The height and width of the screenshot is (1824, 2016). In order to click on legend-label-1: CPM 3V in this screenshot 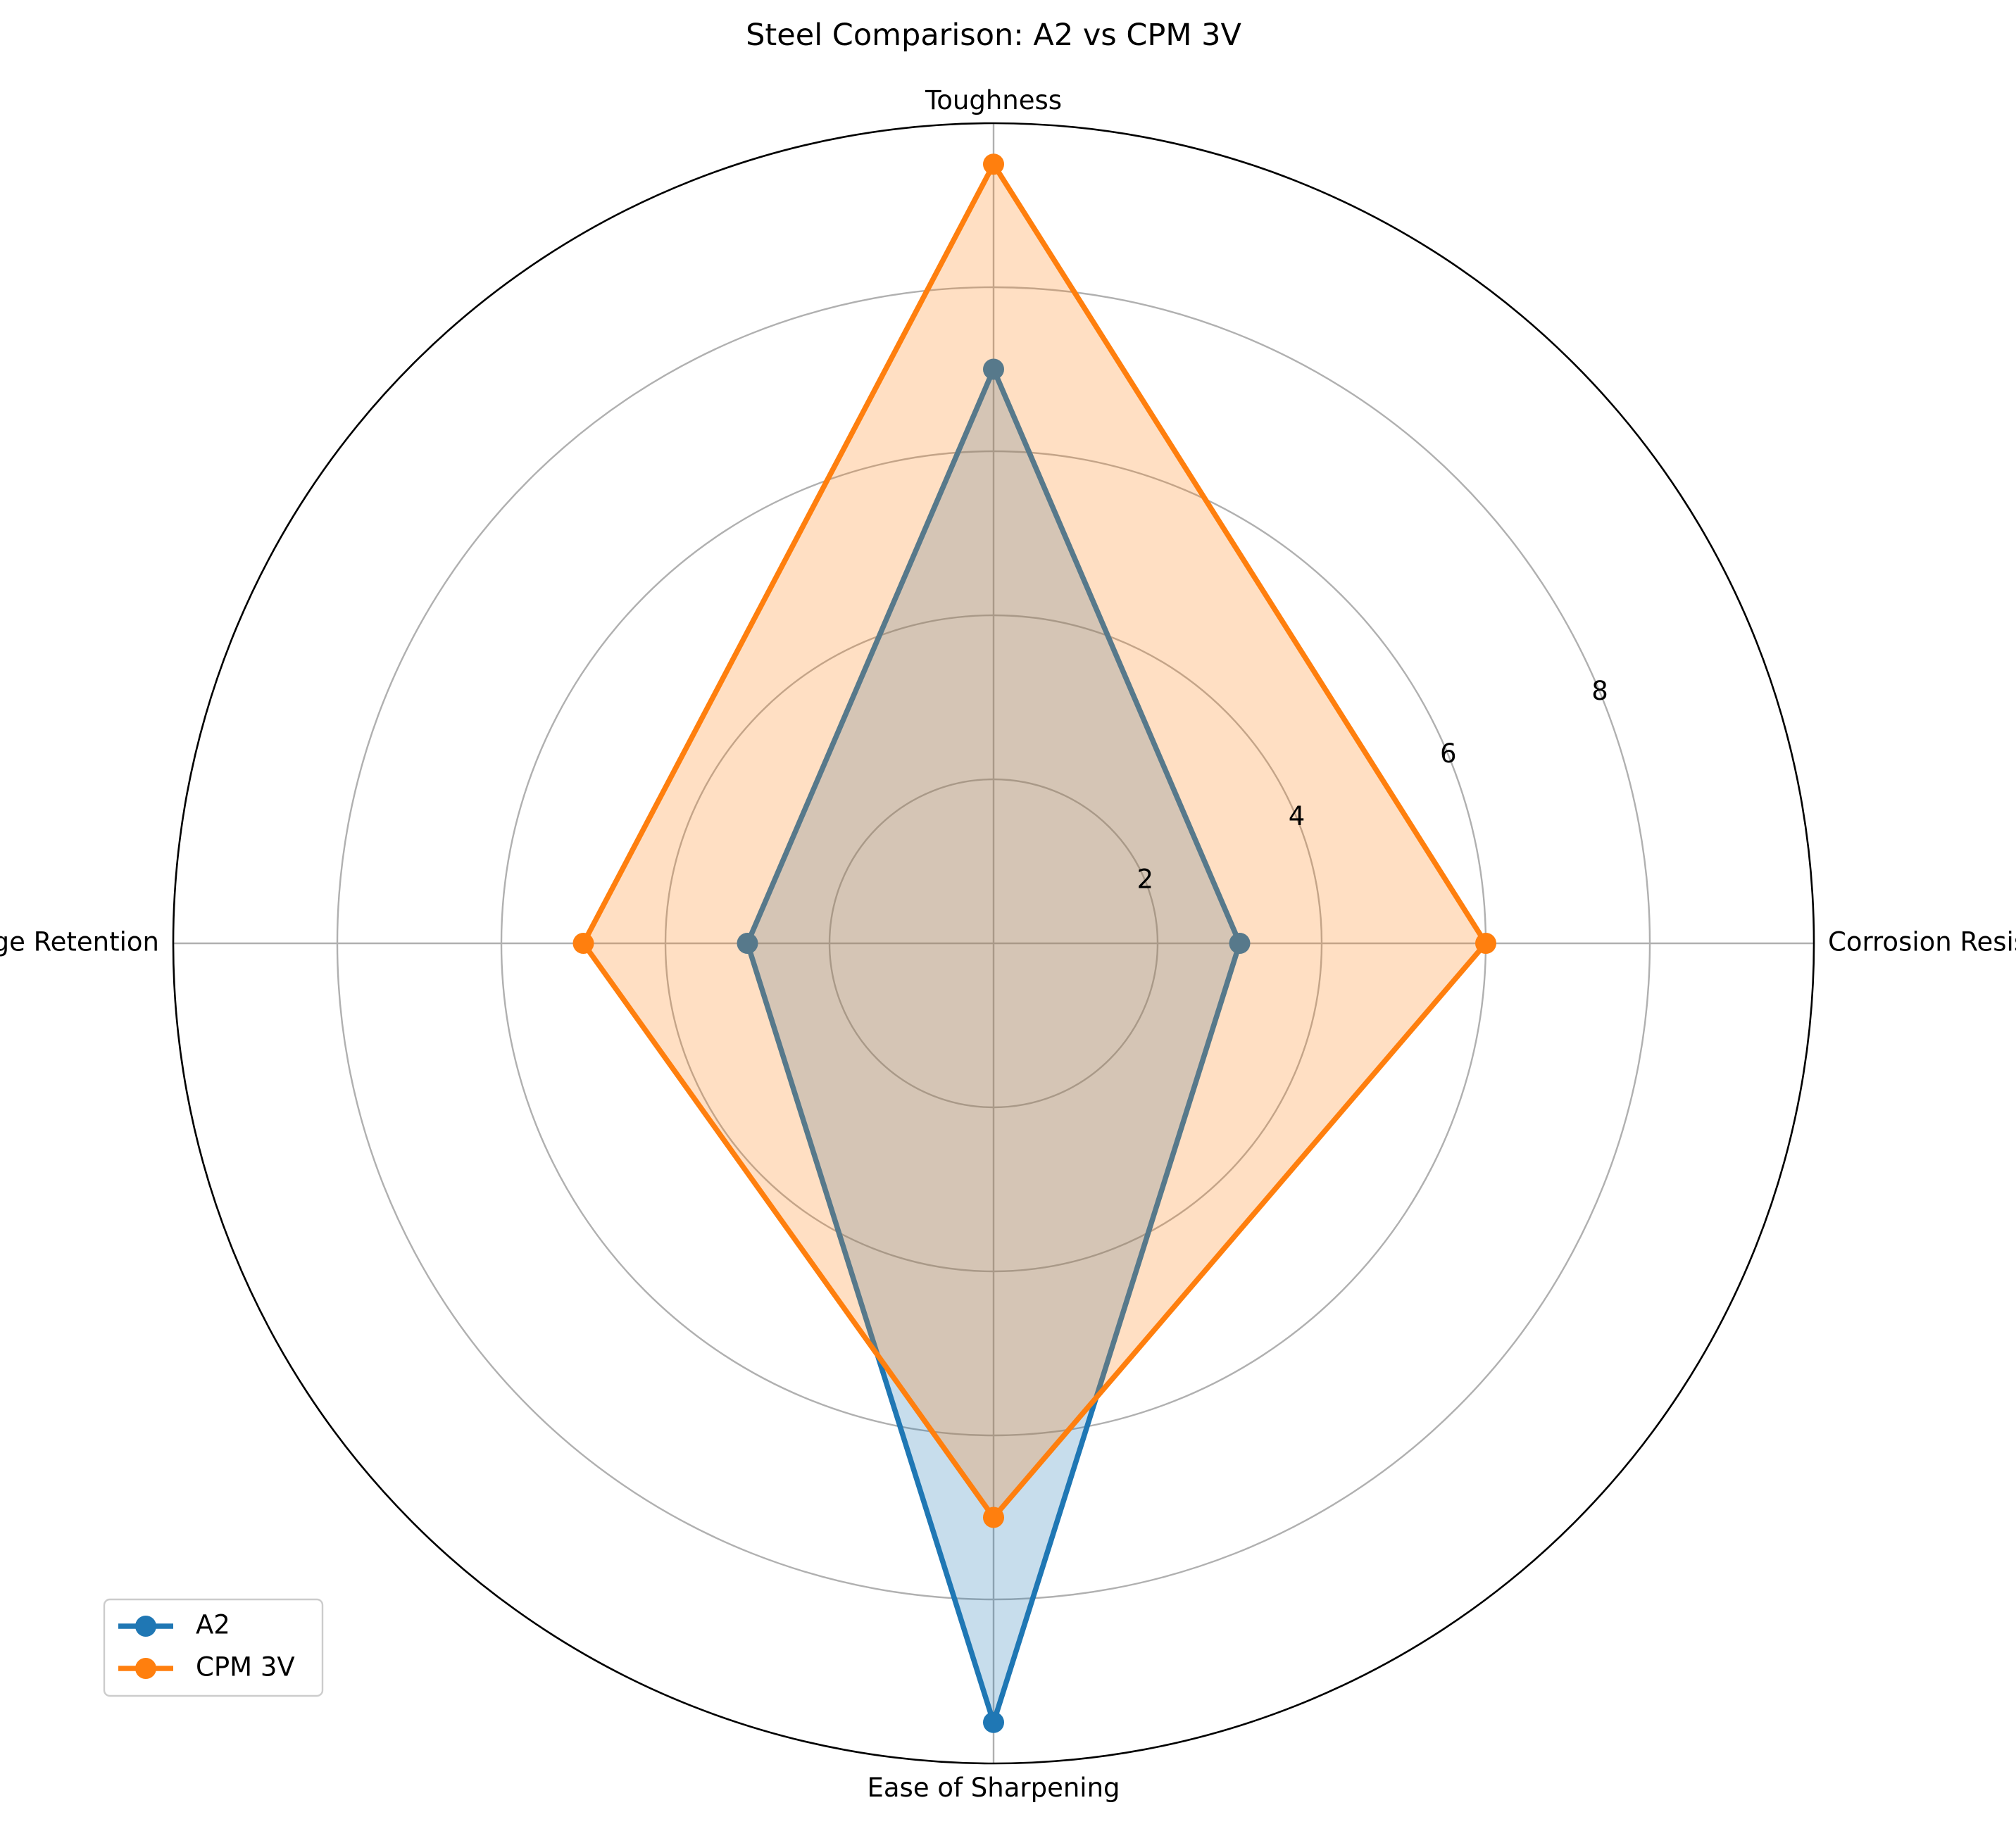, I will do `click(245, 1667)`.